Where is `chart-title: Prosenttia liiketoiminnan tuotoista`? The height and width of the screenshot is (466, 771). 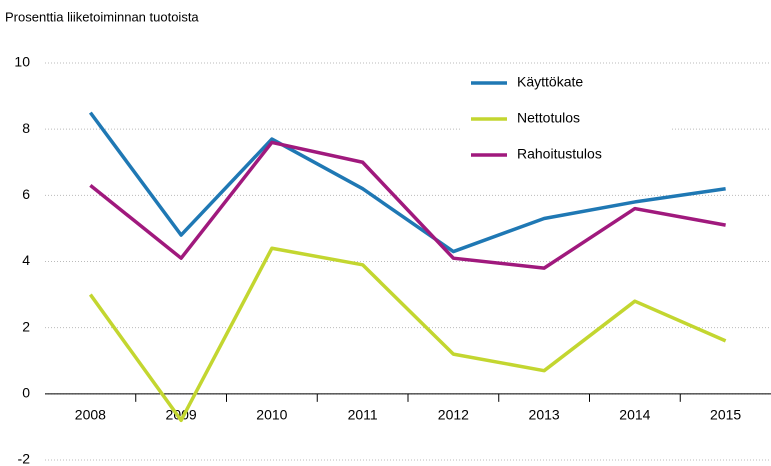
chart-title: Prosenttia liiketoiminnan tuotoista is located at coordinates (102, 16).